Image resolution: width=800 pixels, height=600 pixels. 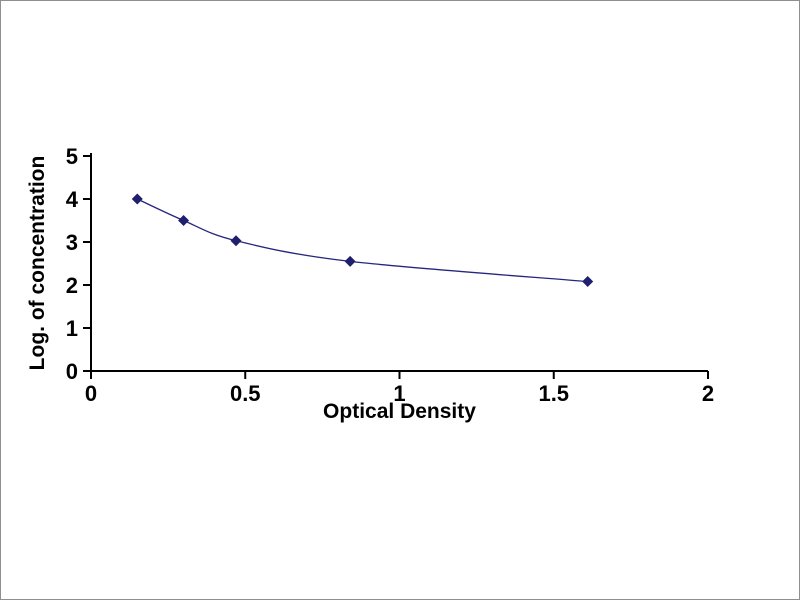 What do you see at coordinates (399, 411) in the screenshot?
I see `x-axis-title: Optical Density` at bounding box center [399, 411].